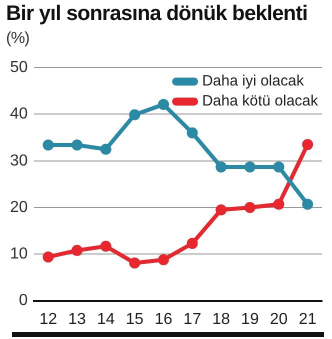  I want to click on legend-label: Daha iyi olacak, so click(253, 81).